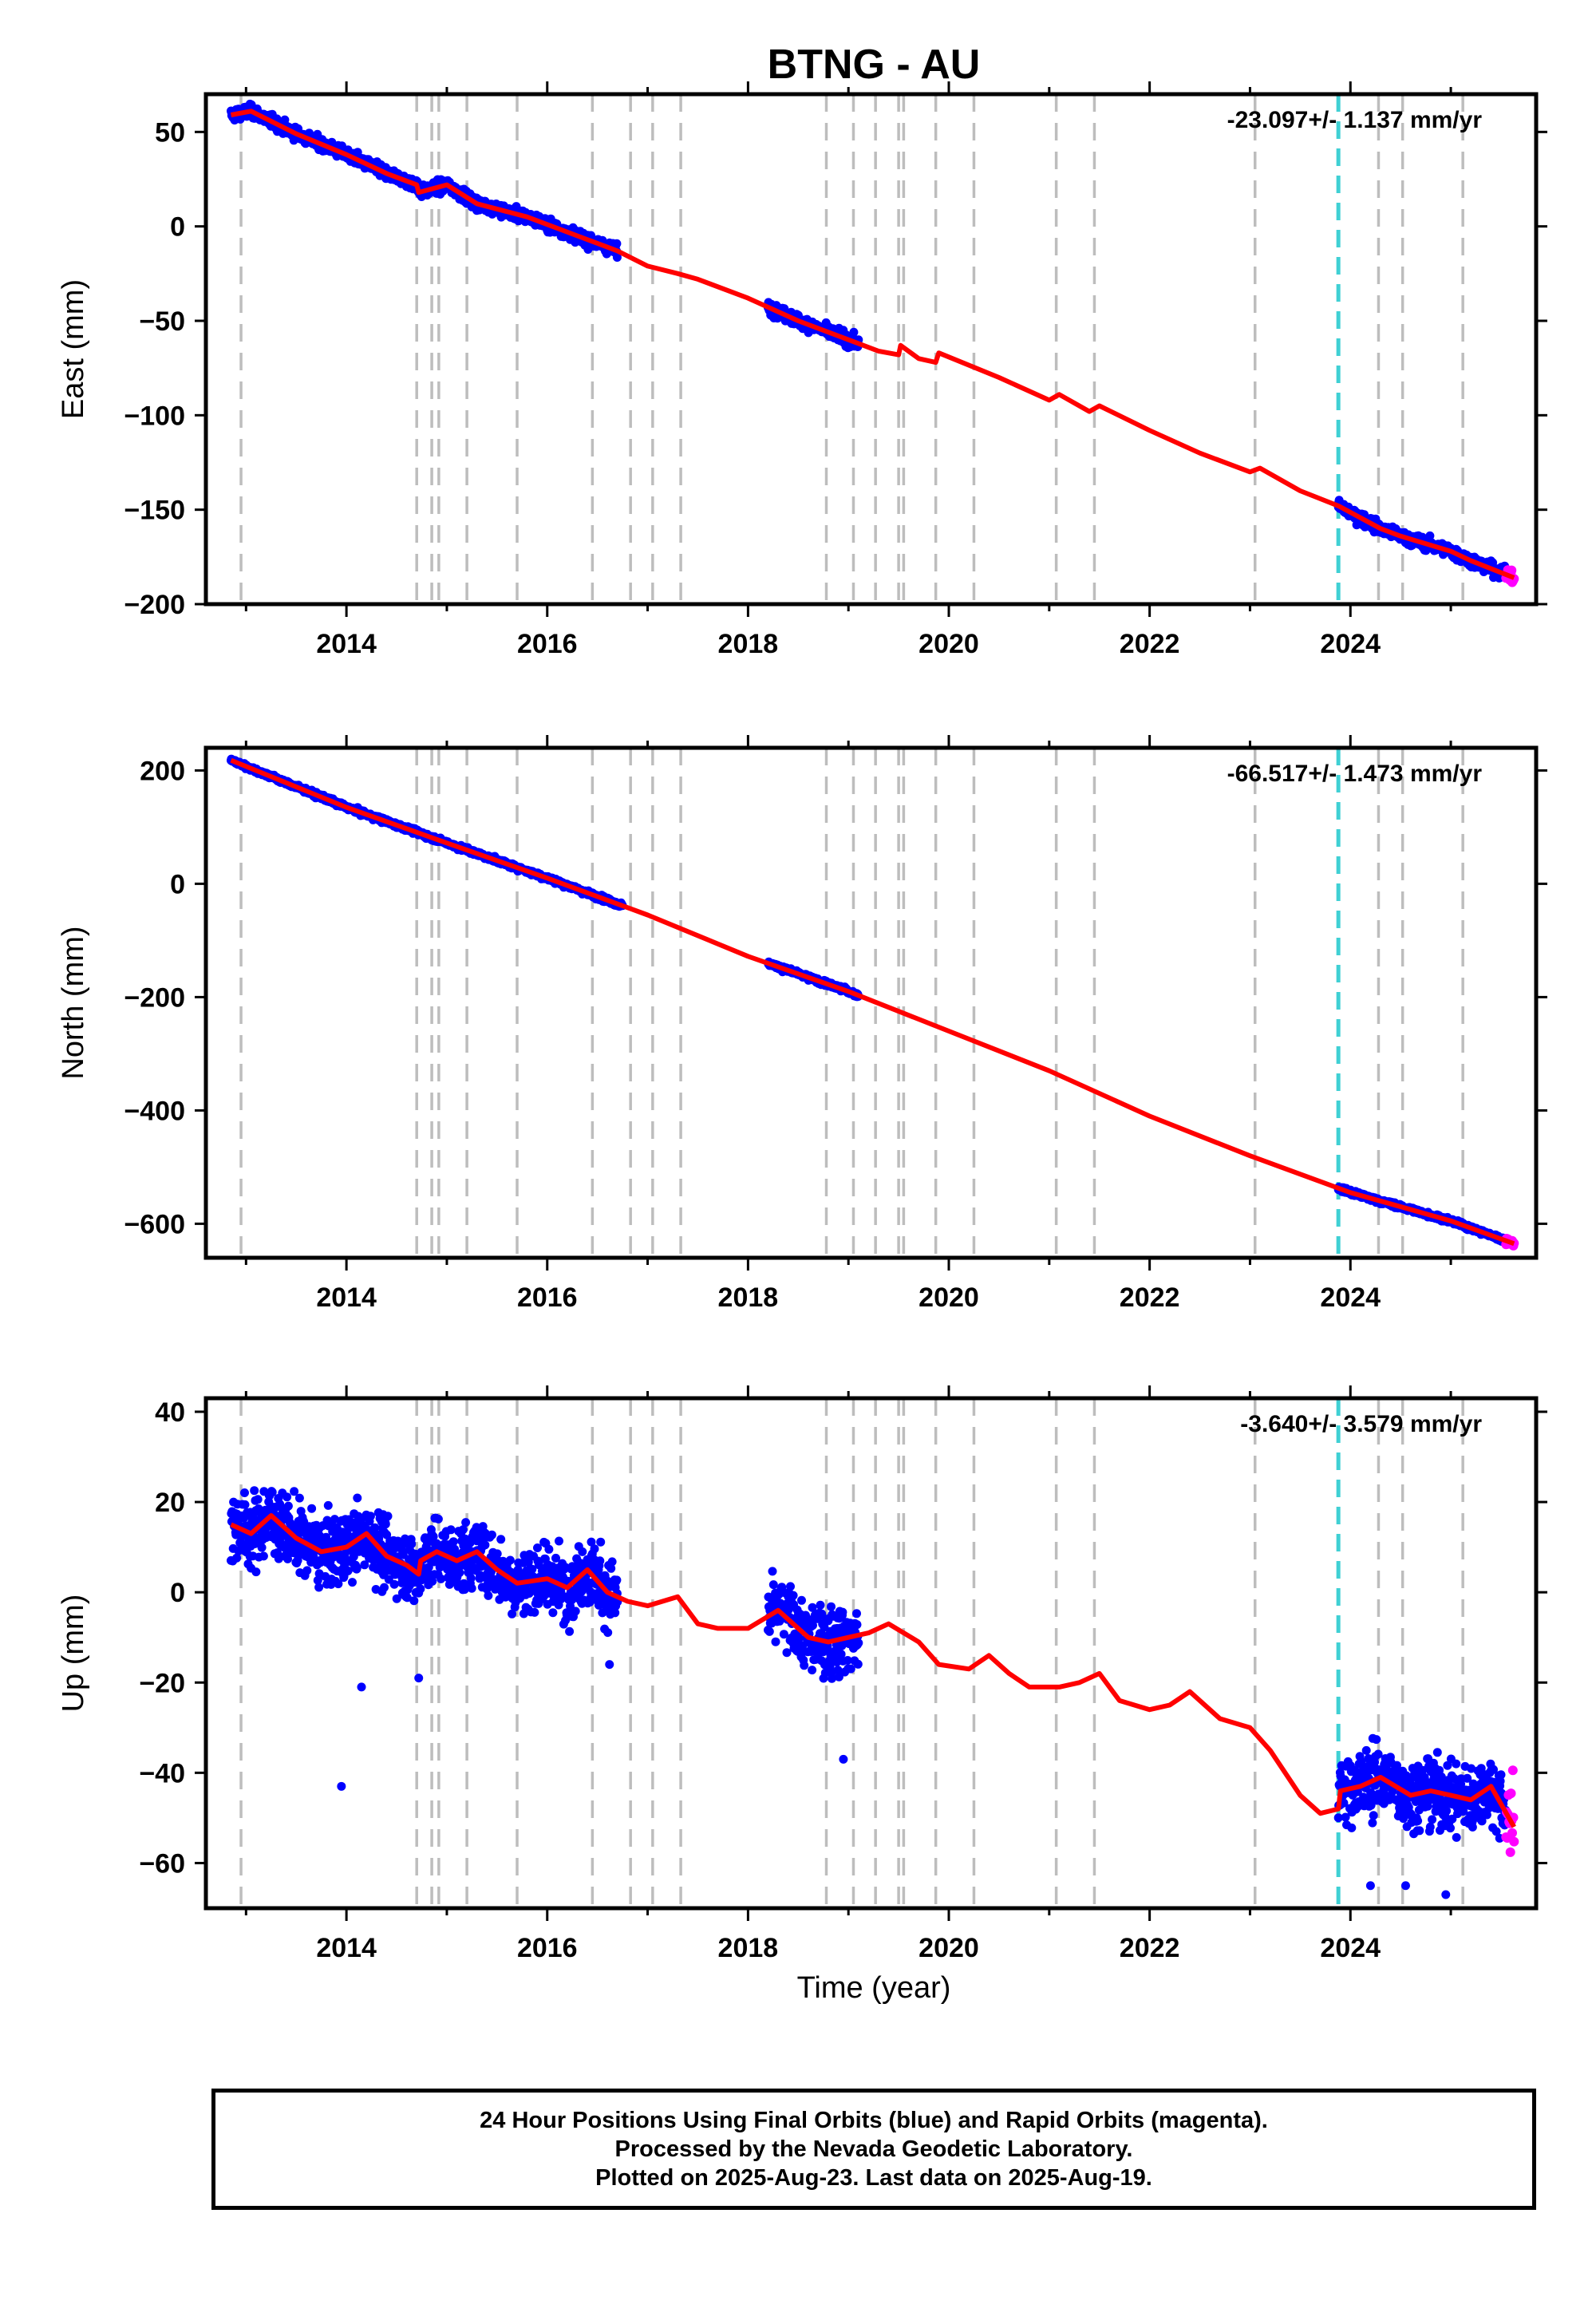  What do you see at coordinates (154, 416) in the screenshot?
I see `y-tick-label: −100` at bounding box center [154, 416].